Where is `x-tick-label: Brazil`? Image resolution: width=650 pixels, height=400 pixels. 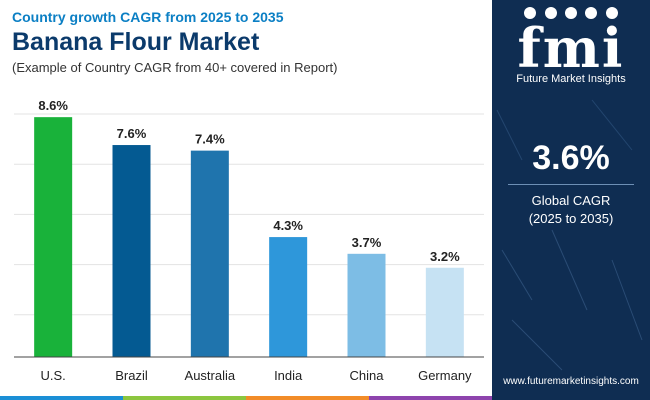 x-tick-label: Brazil is located at coordinates (131, 375).